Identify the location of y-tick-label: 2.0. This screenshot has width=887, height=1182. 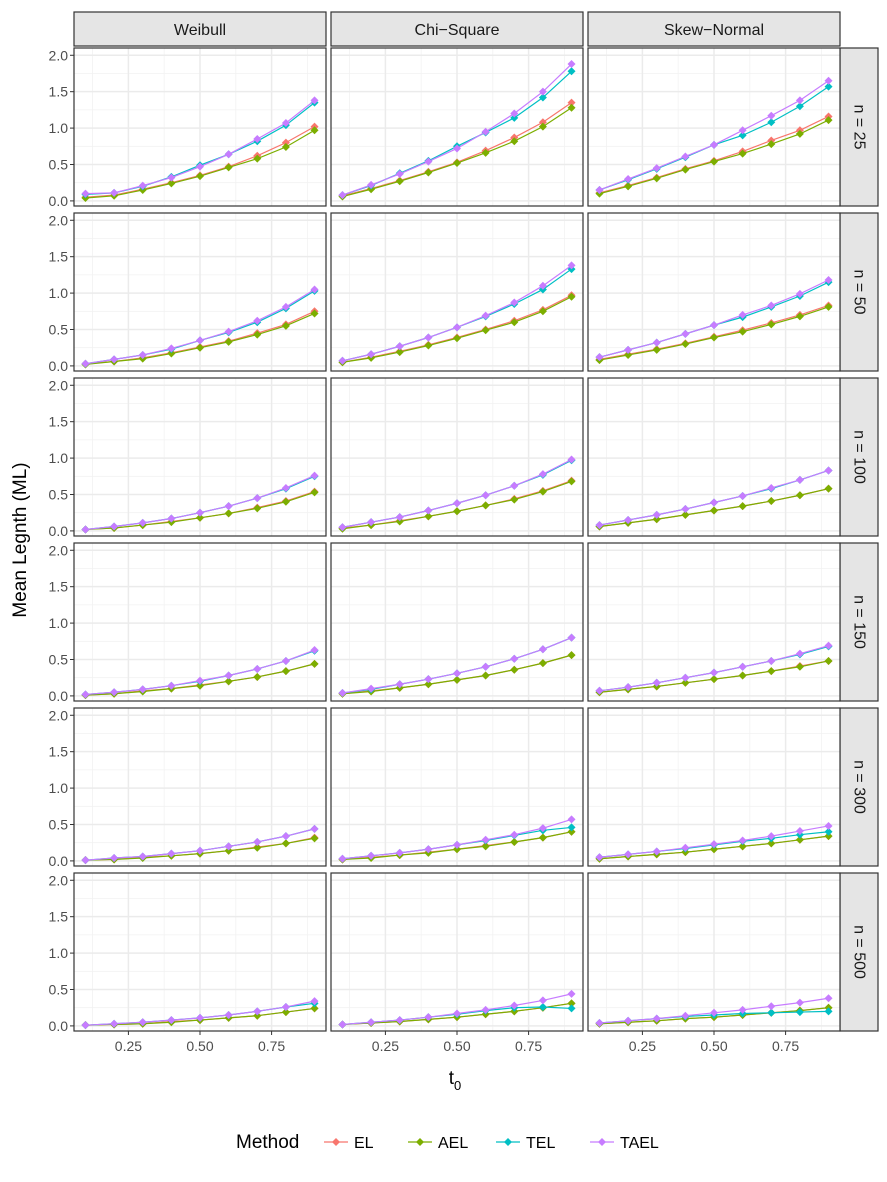
(59, 550).